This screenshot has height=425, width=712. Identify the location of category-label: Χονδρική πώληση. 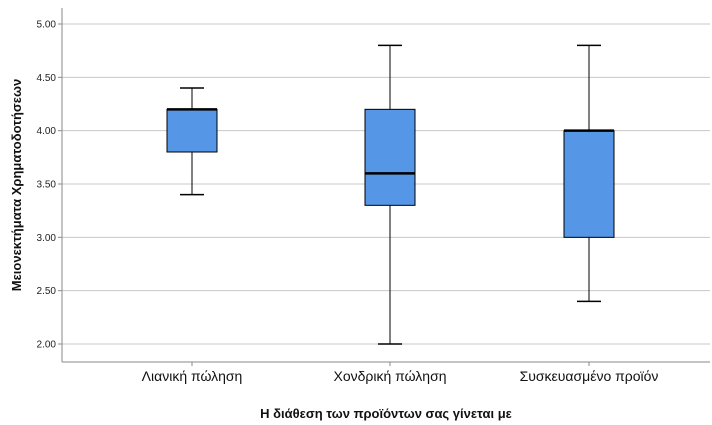
(389, 376).